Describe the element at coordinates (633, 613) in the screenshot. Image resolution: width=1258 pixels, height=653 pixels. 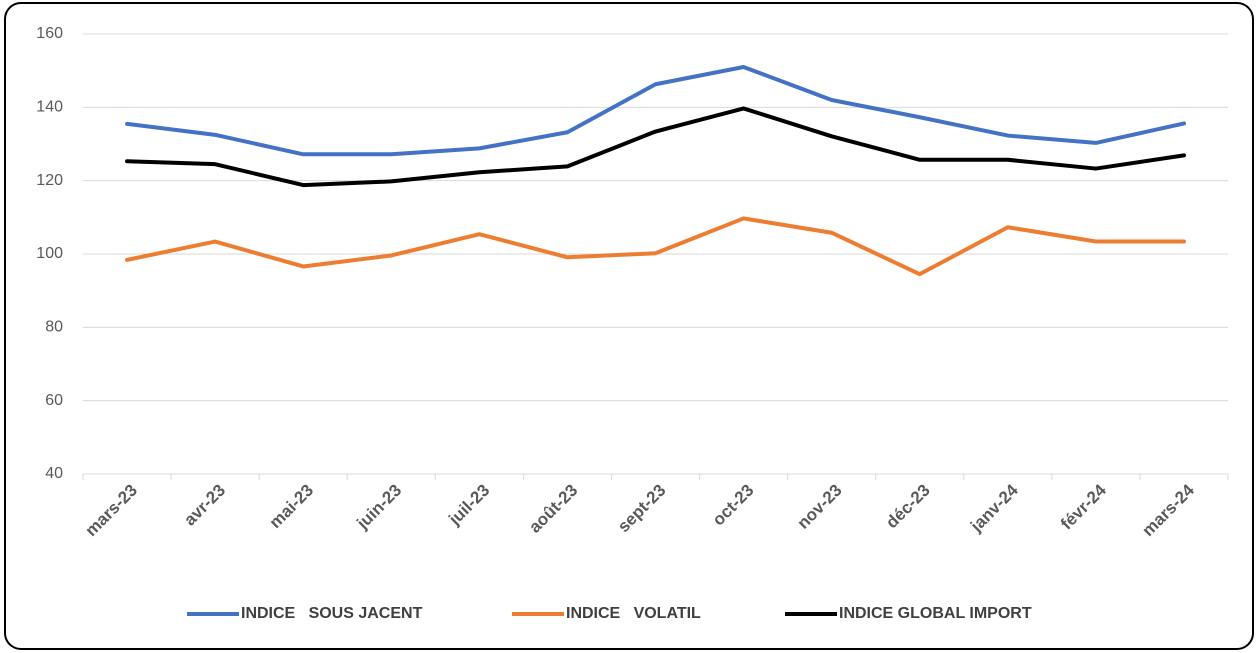
I see `legend-label: INDICE VOLATIL` at that location.